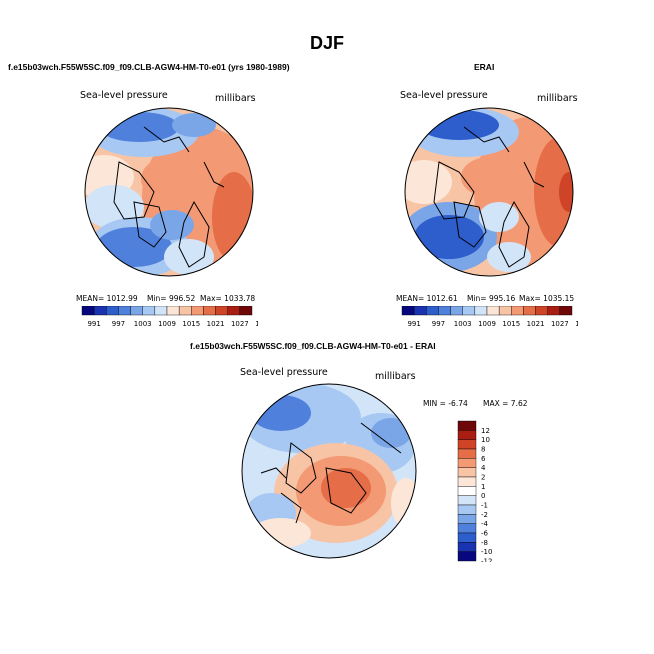 This screenshot has height=654, width=654. What do you see at coordinates (395, 376) in the screenshot?
I see `diff-units-label: millibars` at bounding box center [395, 376].